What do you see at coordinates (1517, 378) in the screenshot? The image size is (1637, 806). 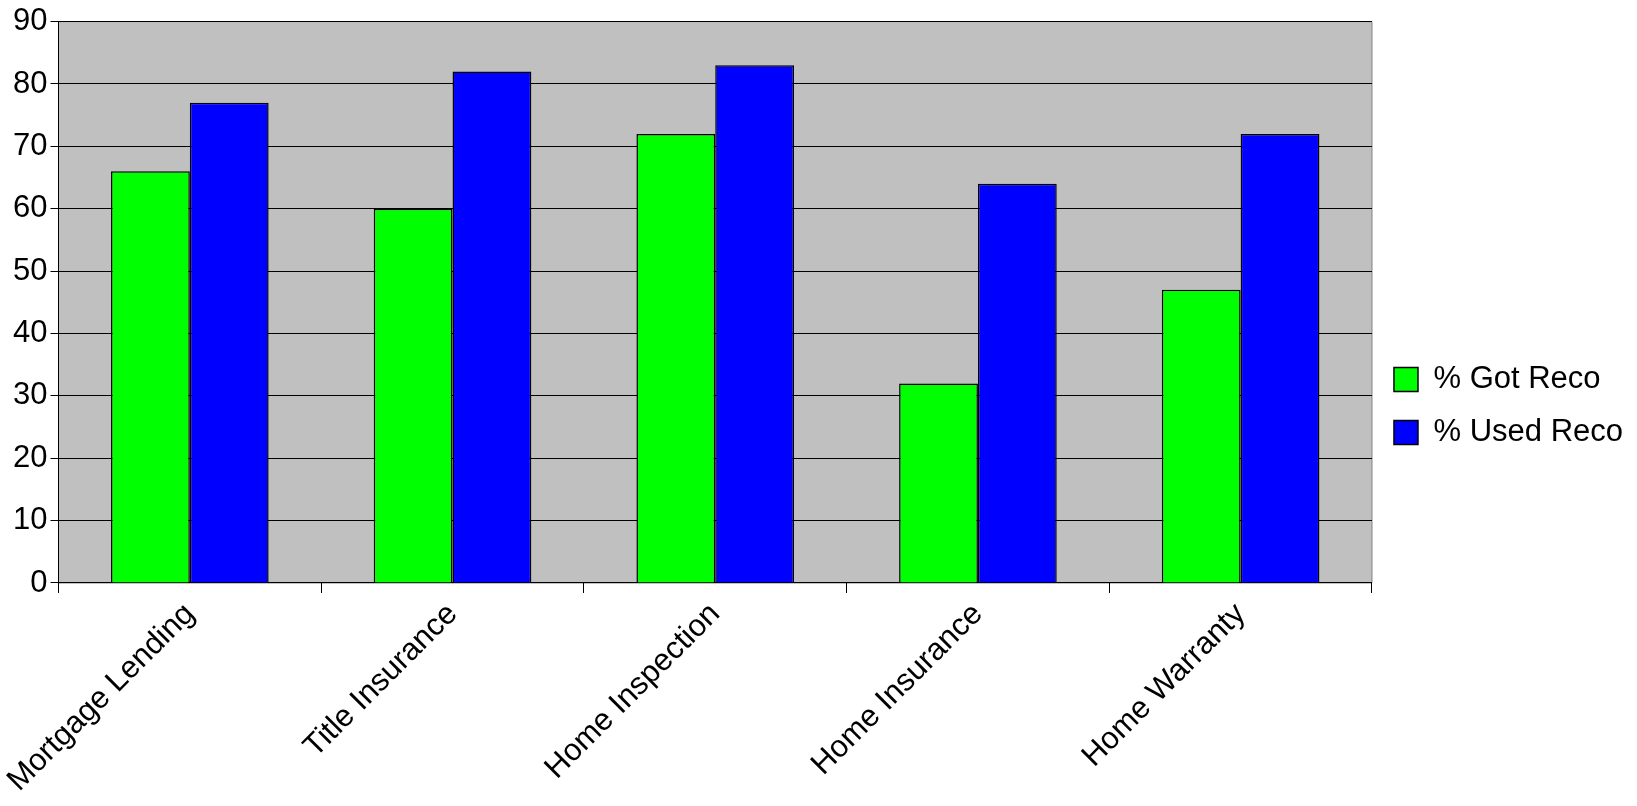 I see `legend-label: % Got Reco` at bounding box center [1517, 378].